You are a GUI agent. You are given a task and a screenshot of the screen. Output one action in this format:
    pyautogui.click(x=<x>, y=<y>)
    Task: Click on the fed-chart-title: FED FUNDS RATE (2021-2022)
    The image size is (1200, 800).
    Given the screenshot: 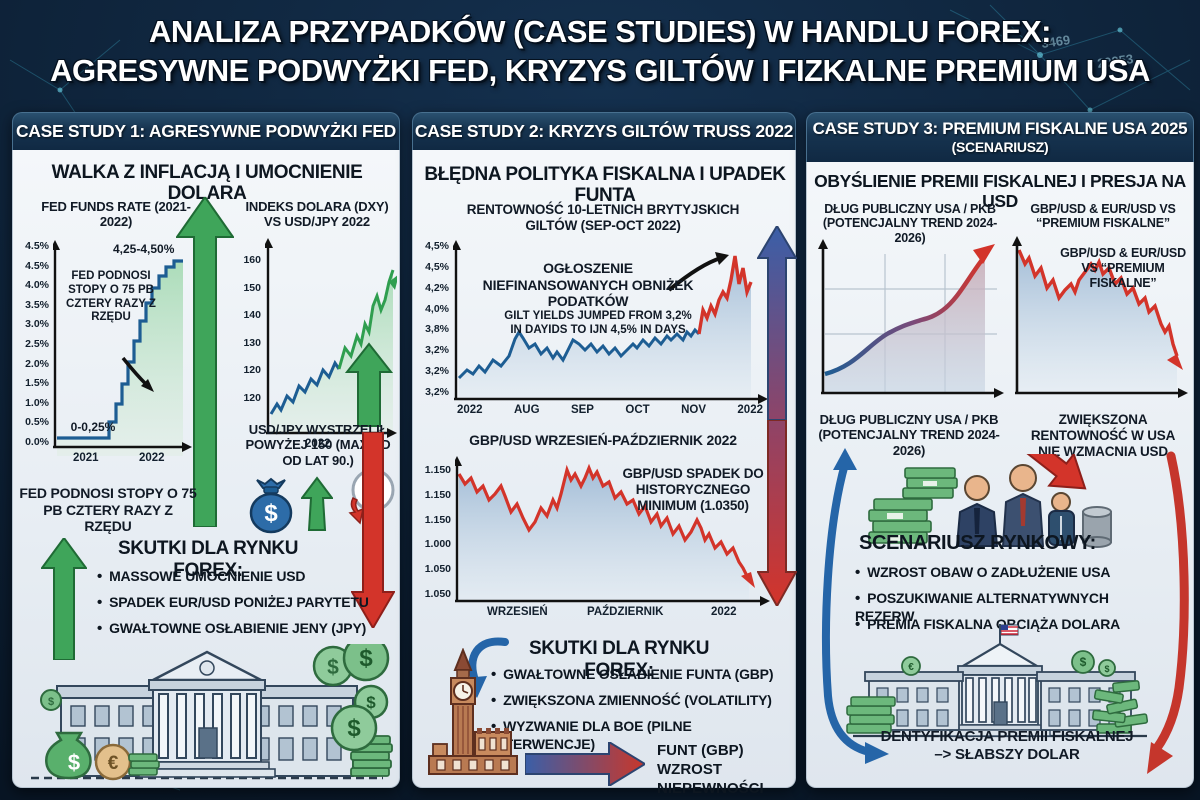 What is the action you would take?
    pyautogui.click(x=116, y=214)
    